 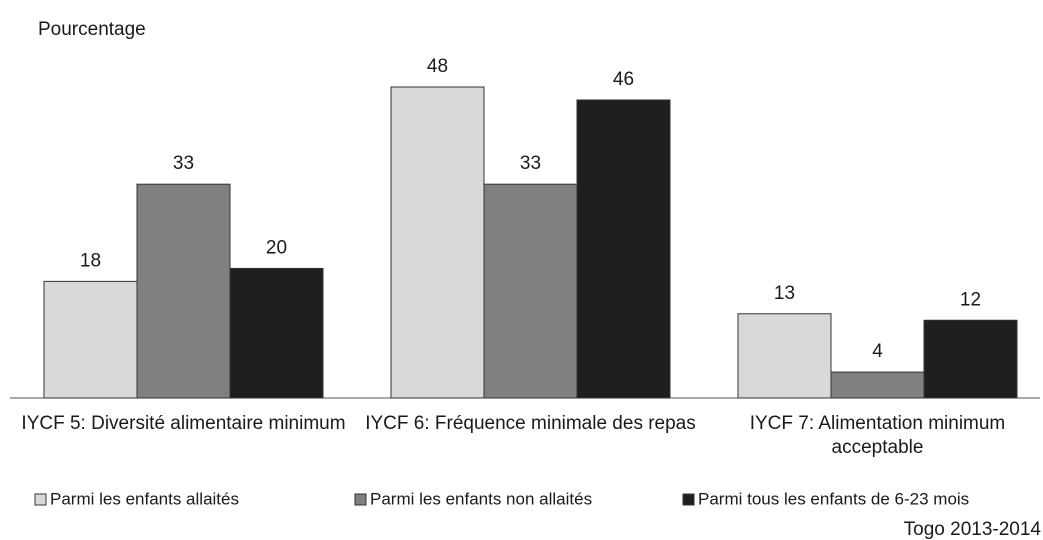 I want to click on x-tick-label: IYCF 5: Diversité alimentaire minimum, so click(x=183, y=423).